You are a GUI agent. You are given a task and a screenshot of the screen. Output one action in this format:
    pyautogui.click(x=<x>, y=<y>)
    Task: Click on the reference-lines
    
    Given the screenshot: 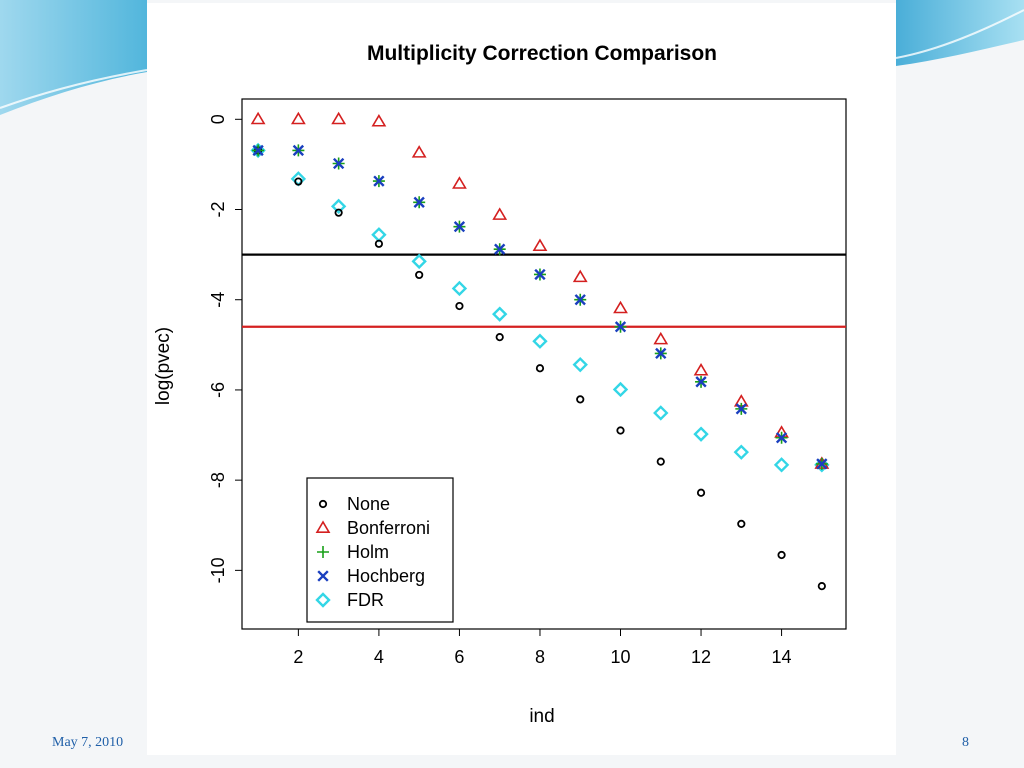 What is the action you would take?
    pyautogui.click(x=544, y=290)
    